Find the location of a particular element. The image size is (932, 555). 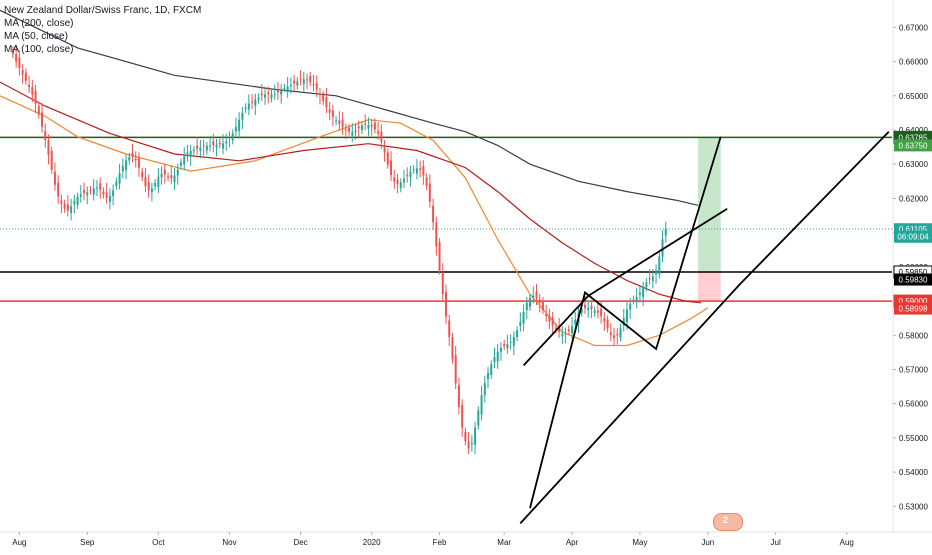

legend-ma100: MA (100, close) is located at coordinates (39, 49).